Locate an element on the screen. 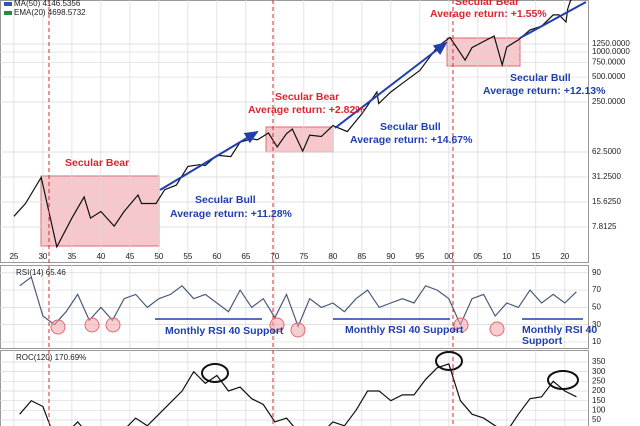 This screenshot has height=426, width=640. x-tick-label: 70 is located at coordinates (274, 256).